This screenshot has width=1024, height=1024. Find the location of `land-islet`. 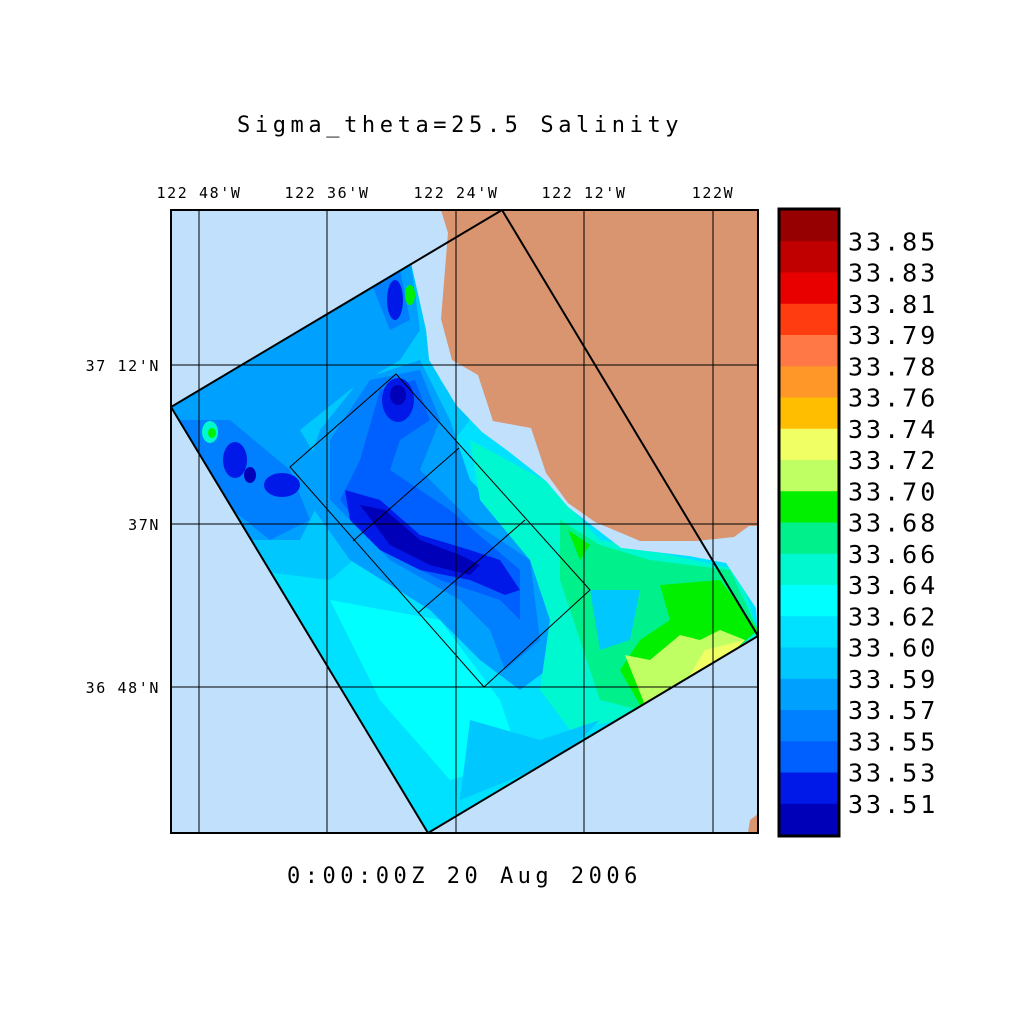

land-islet is located at coordinates (753, 823).